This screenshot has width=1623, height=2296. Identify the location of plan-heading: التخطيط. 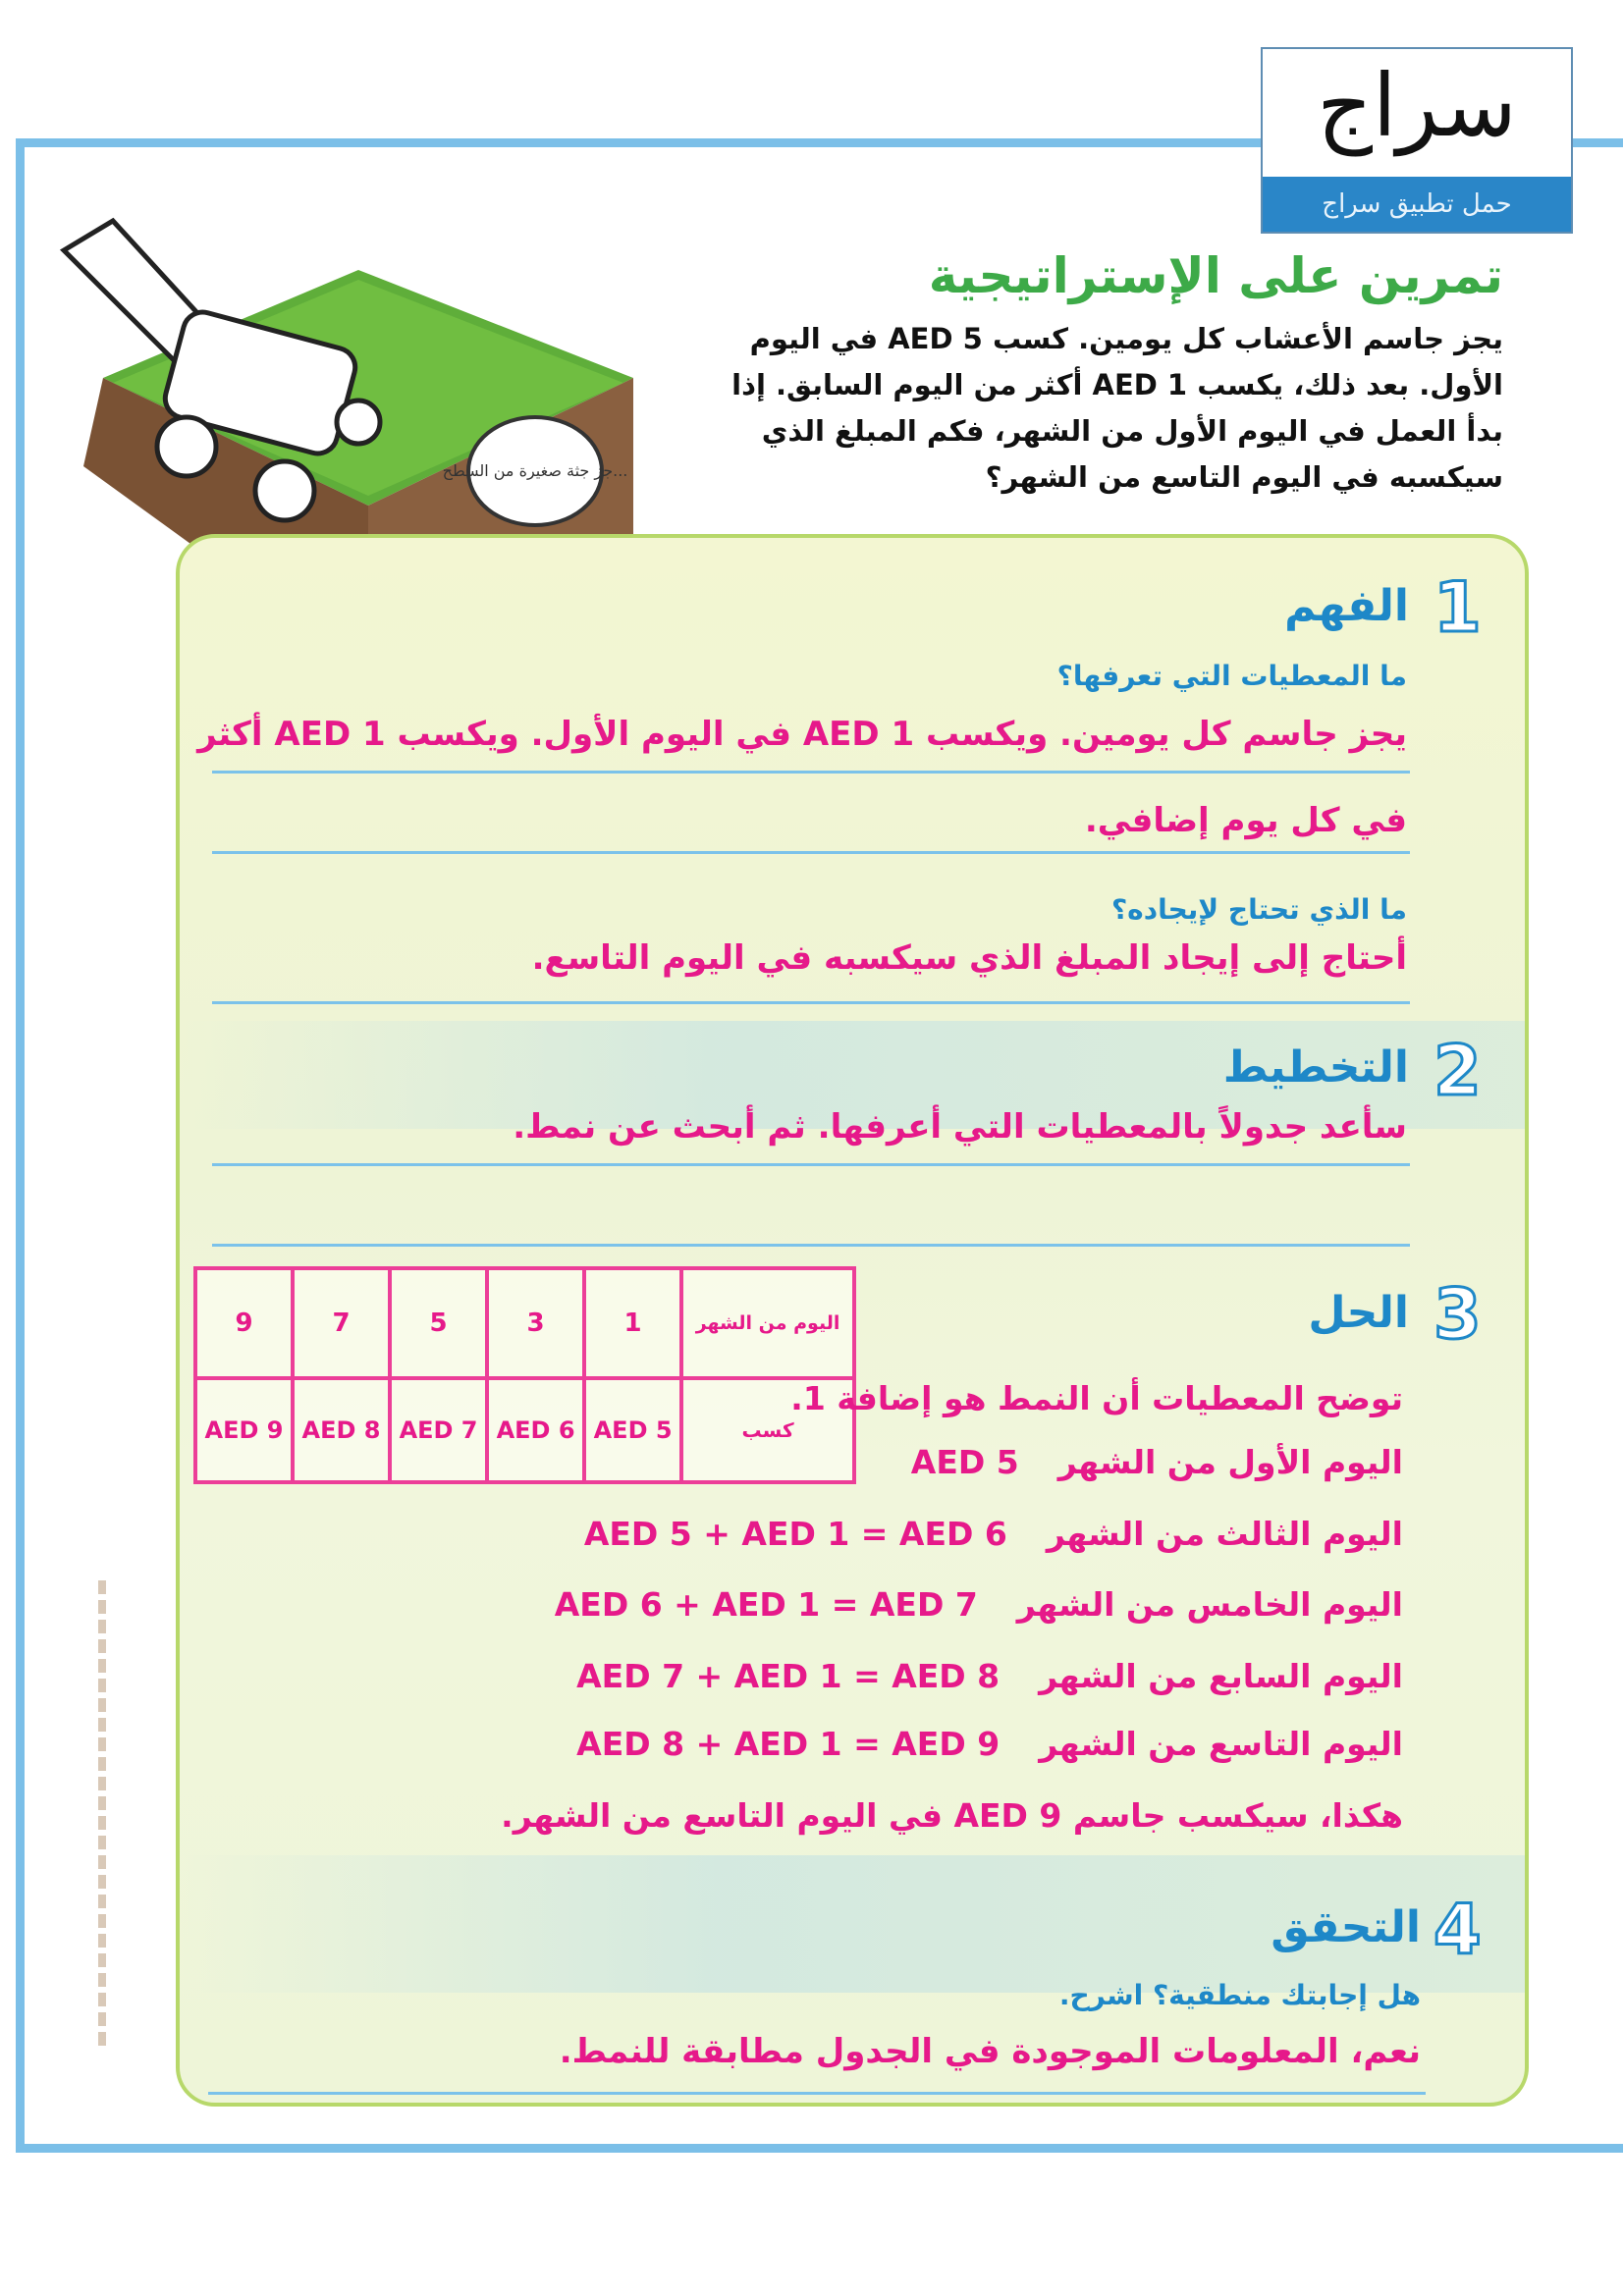
(1316, 1068).